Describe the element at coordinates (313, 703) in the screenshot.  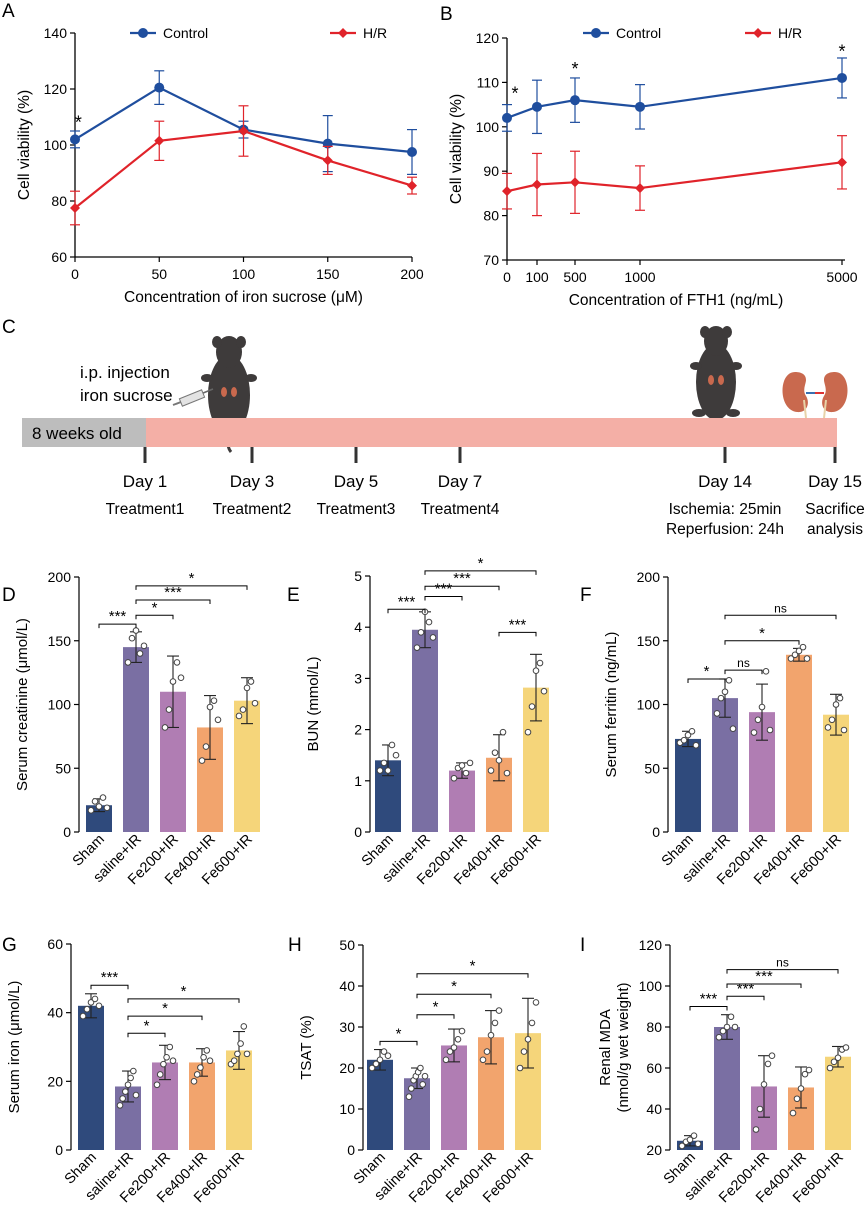
I see `y-axis-label: BUN (mmol/L)` at that location.